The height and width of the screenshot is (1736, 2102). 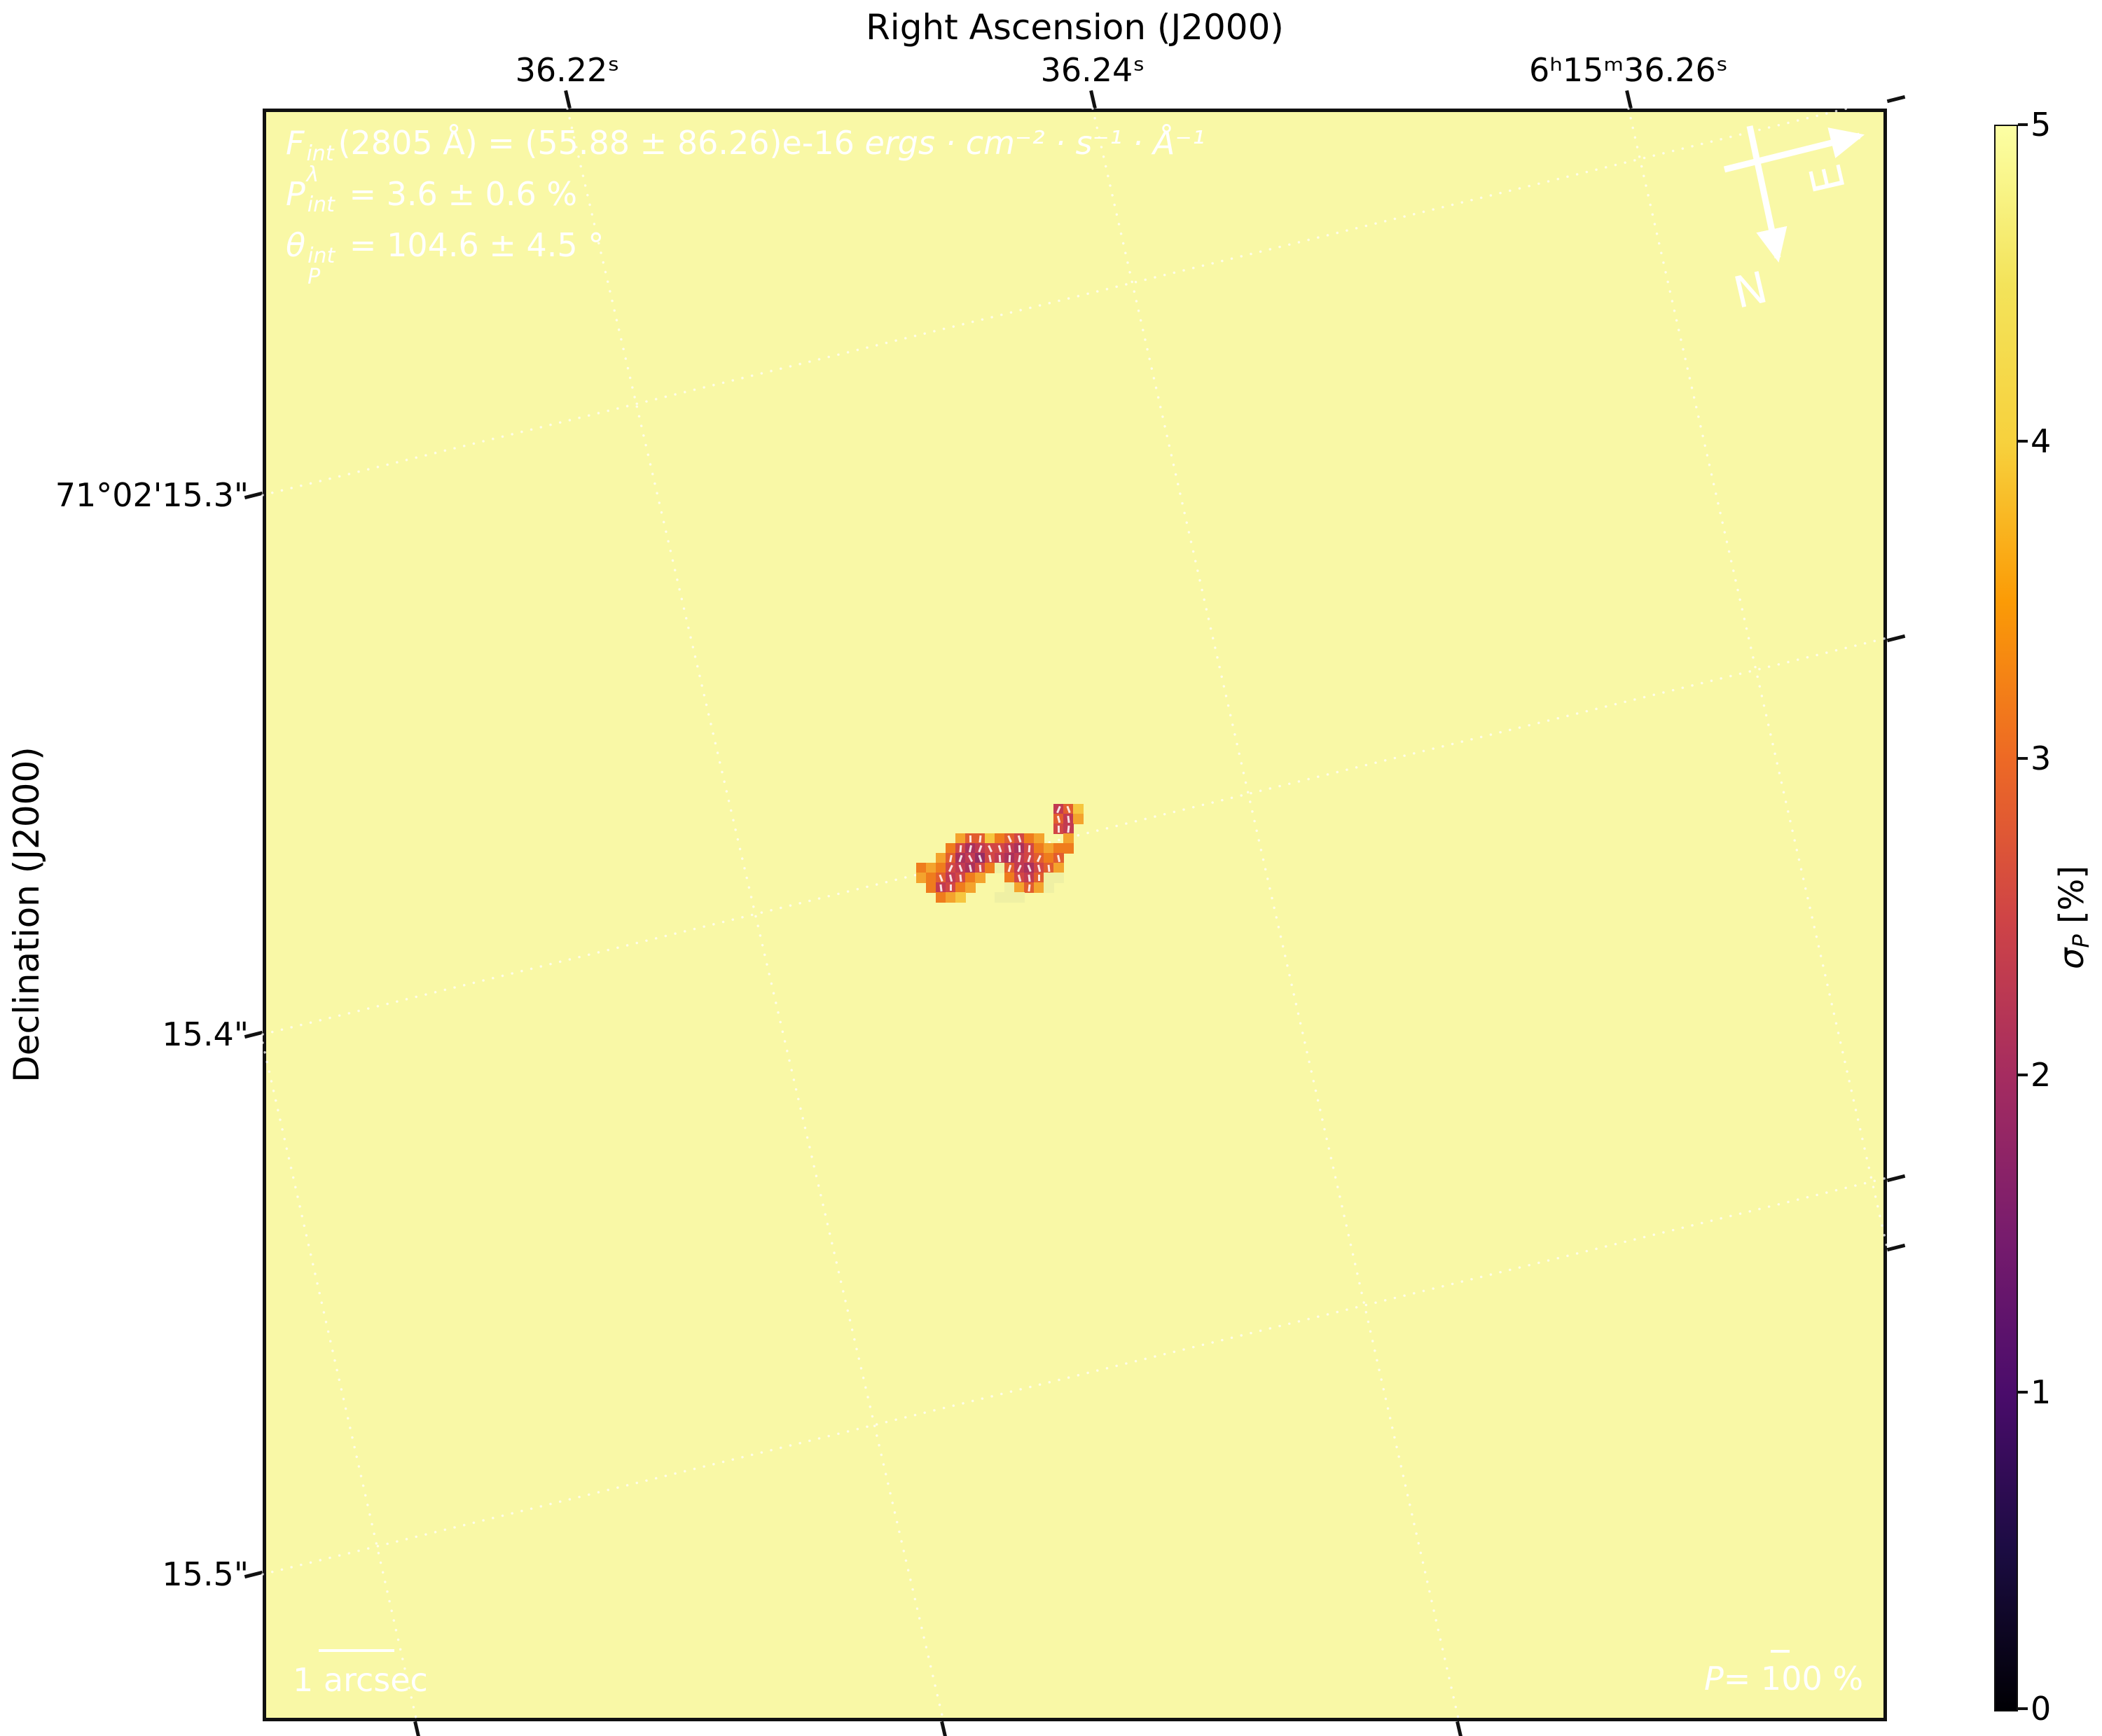 I want to click on x-tick-label: 36.22ˢ, so click(x=567, y=70).